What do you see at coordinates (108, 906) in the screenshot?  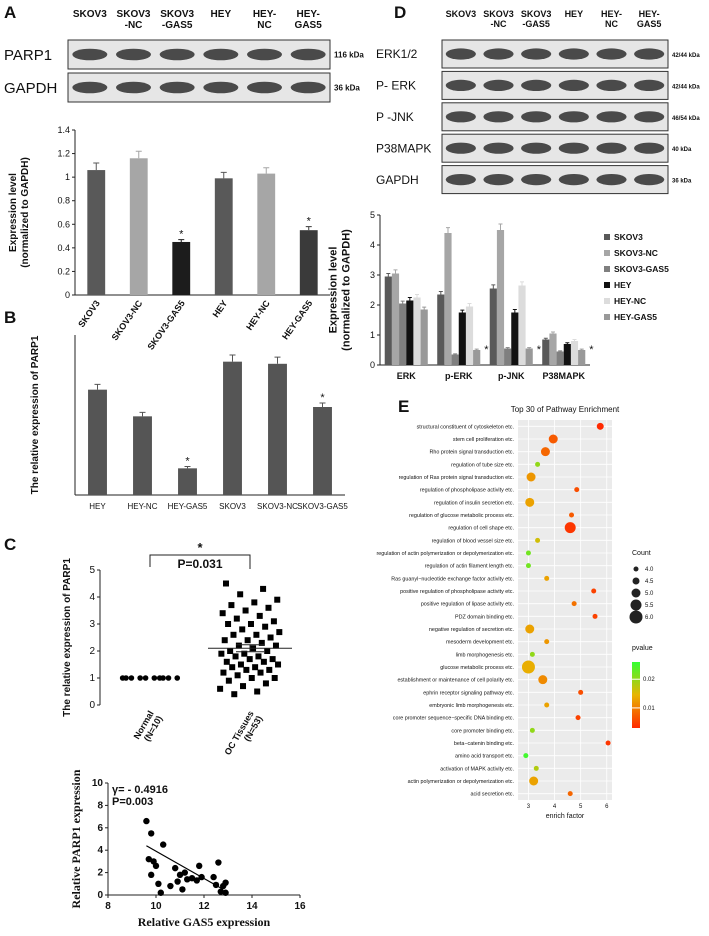 I see `x-tick-label: 8` at bounding box center [108, 906].